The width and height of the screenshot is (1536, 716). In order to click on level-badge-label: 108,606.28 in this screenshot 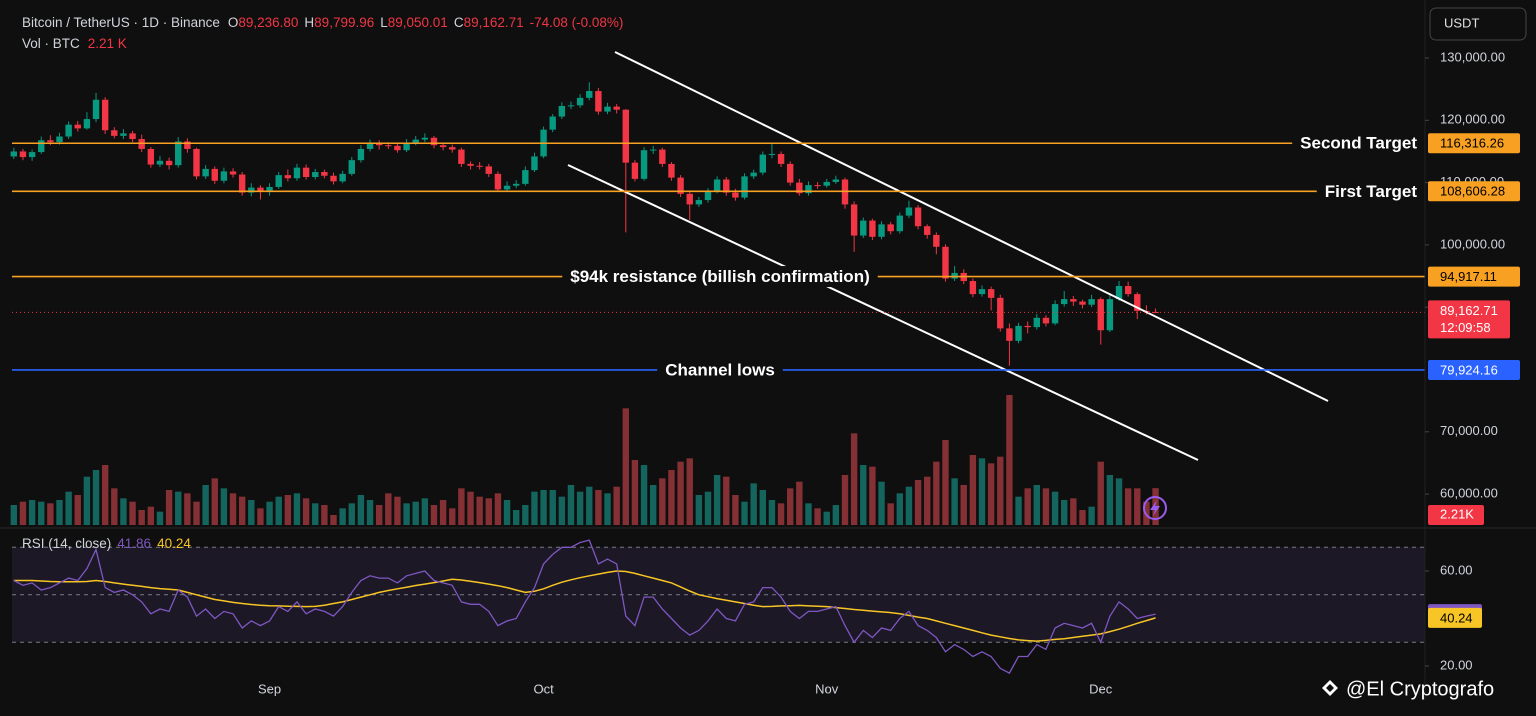, I will do `click(1472, 191)`.